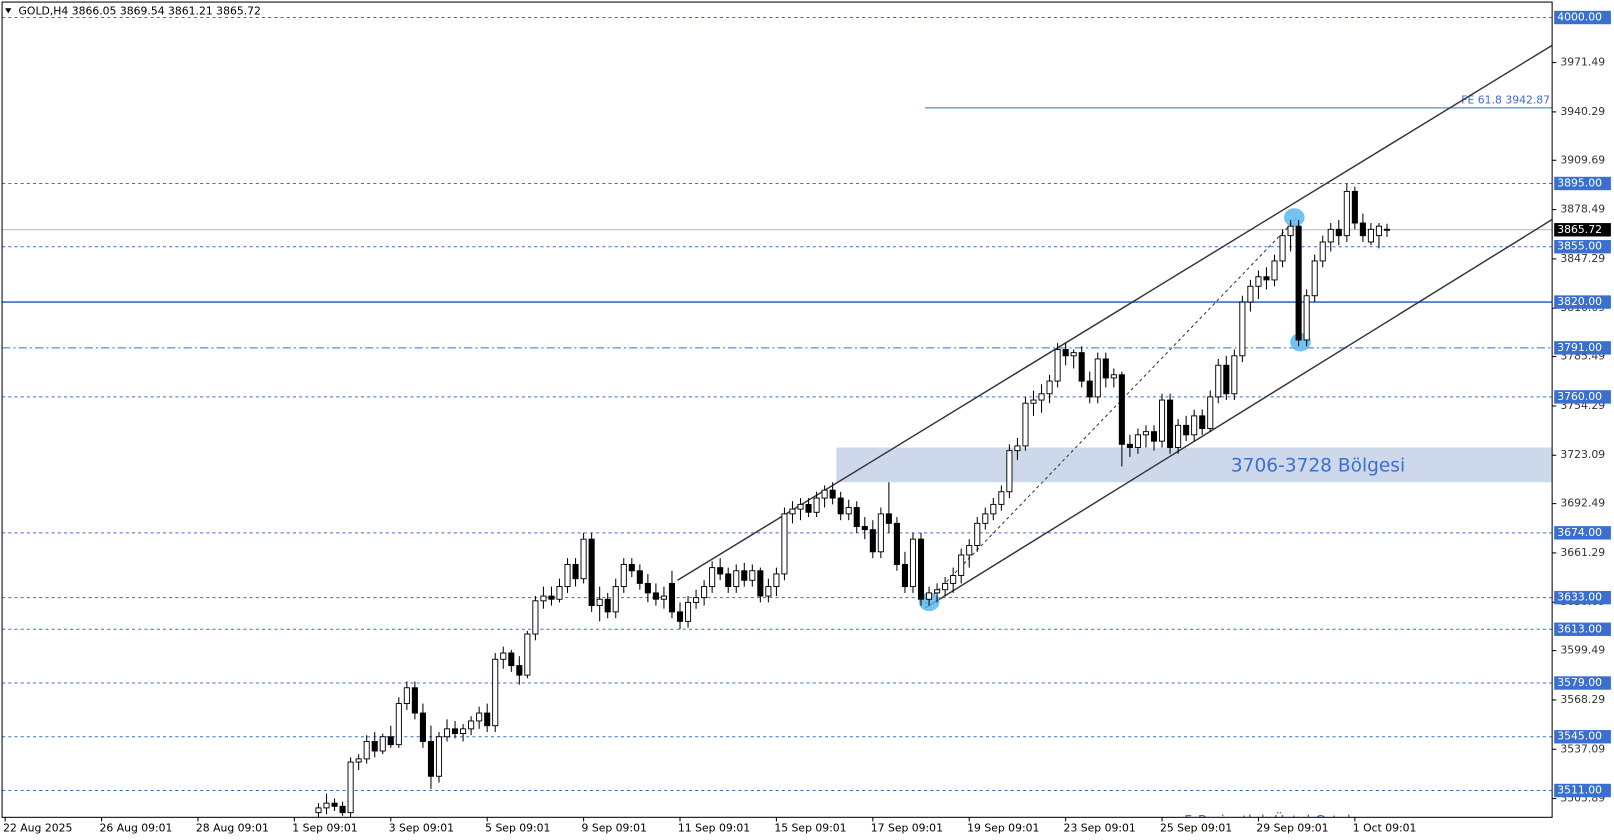 The width and height of the screenshot is (1614, 840). I want to click on x-tick-label: 26 Aug 09:01, so click(136, 828).